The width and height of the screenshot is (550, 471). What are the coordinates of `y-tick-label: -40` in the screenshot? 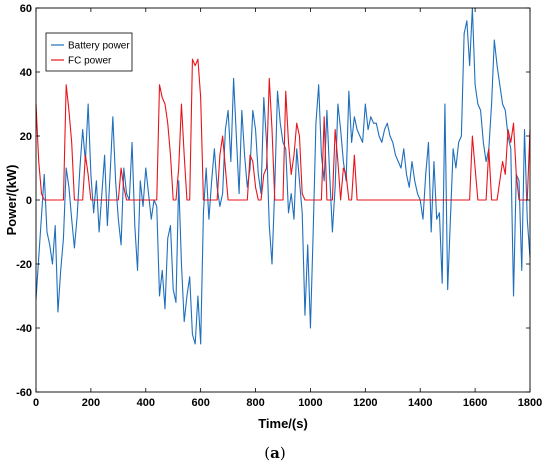 It's located at (24, 329).